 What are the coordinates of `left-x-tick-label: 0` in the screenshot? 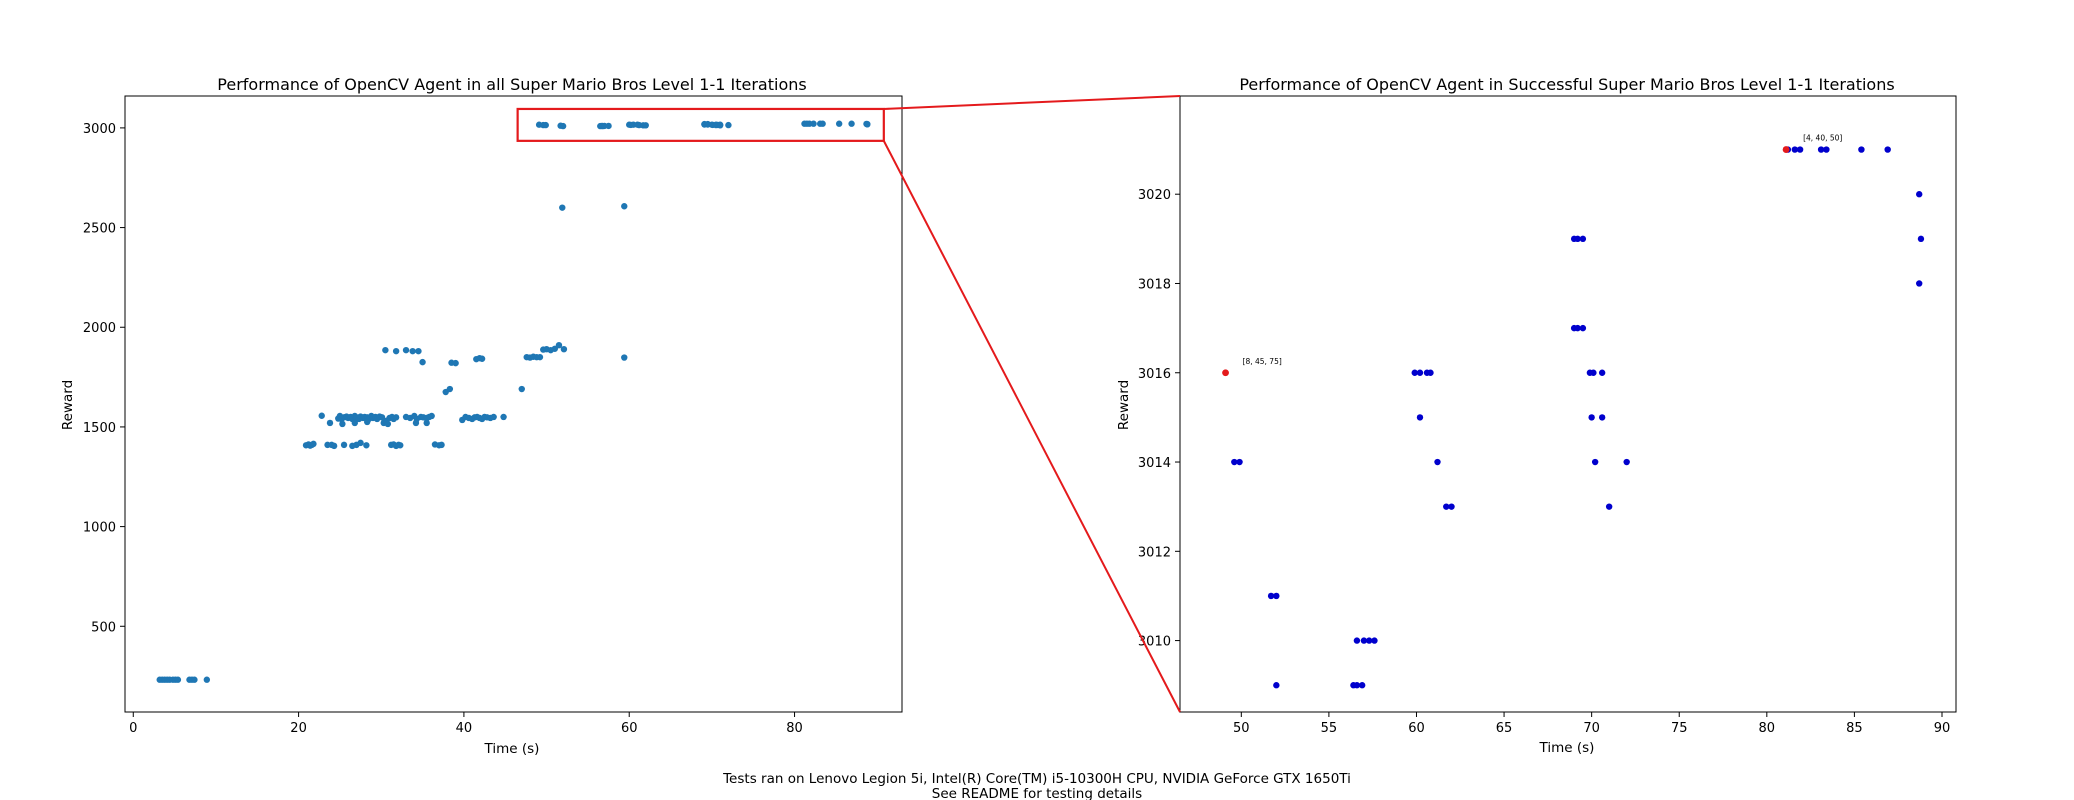 It's located at (133, 728).